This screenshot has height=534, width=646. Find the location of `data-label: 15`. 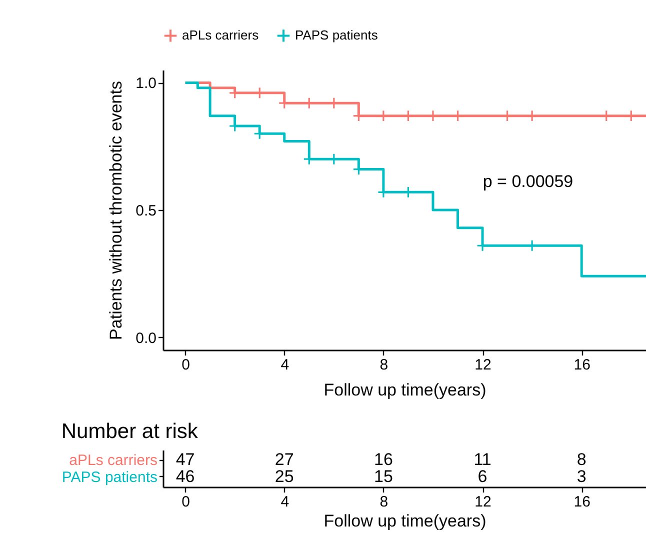

data-label: 15 is located at coordinates (383, 476).